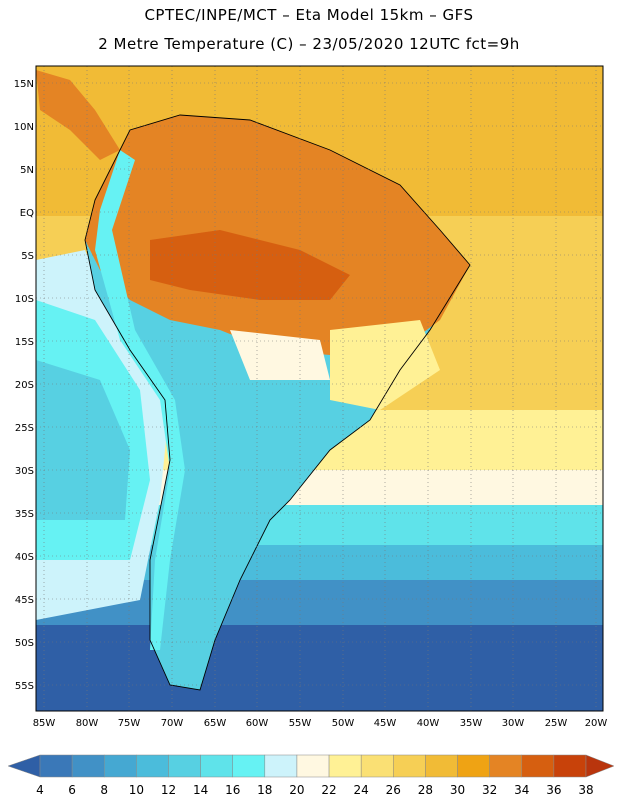  I want to click on lat-label: 20S, so click(24, 385).